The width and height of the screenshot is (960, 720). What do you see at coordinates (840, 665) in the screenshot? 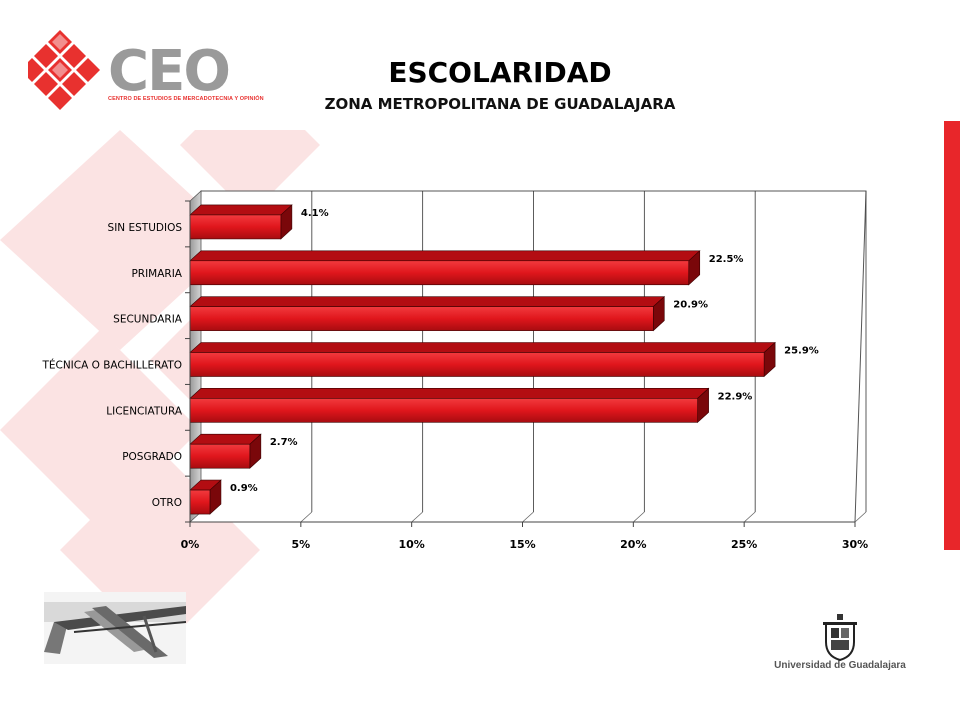
I see `udg-name: Universidad de Guadalajara` at bounding box center [840, 665].